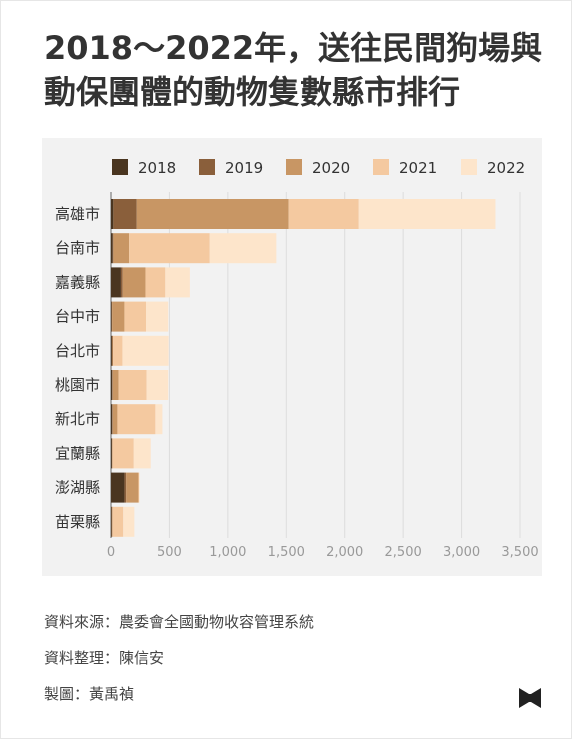 This screenshot has height=739, width=572. Describe the element at coordinates (331, 168) in the screenshot. I see `legend-label-2020: 2020` at that location.